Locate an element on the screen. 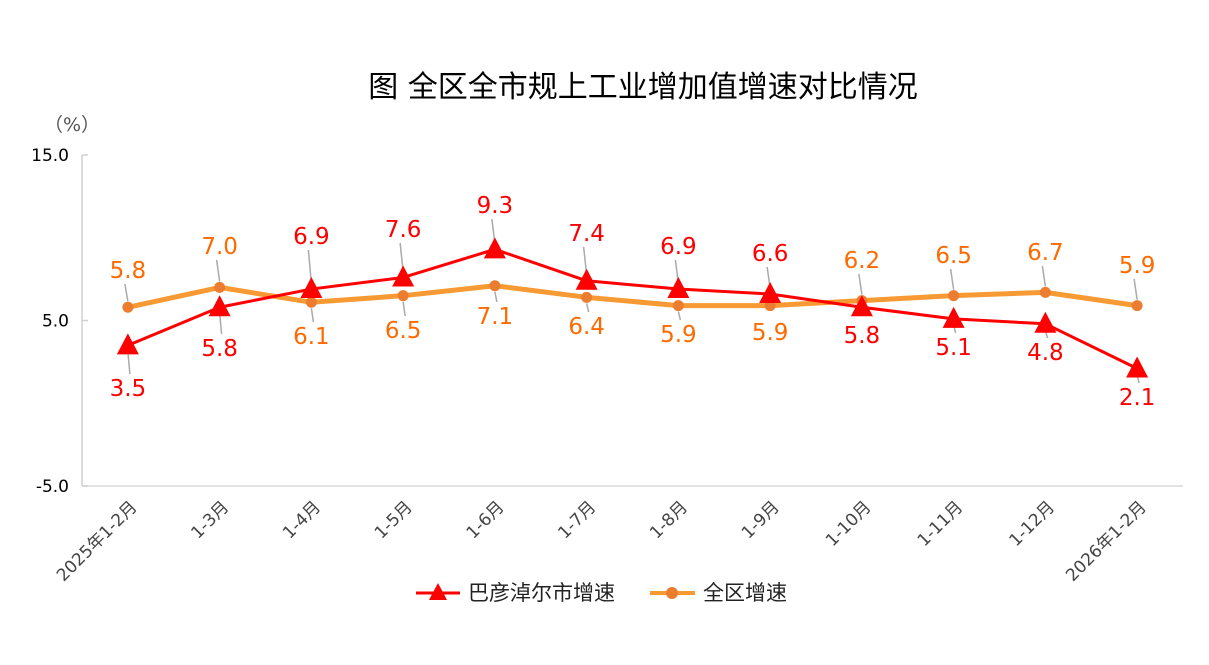 The height and width of the screenshot is (665, 1209). data-label: 7.1 is located at coordinates (495, 317).